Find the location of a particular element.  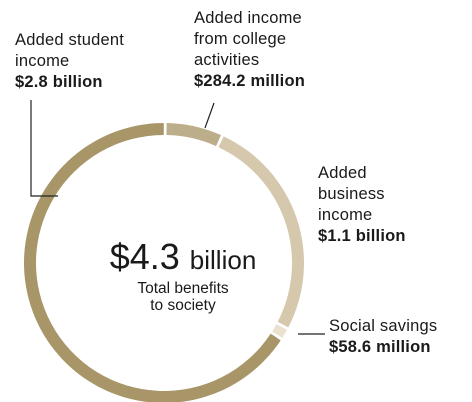

slice-business-income is located at coordinates (261, 232).